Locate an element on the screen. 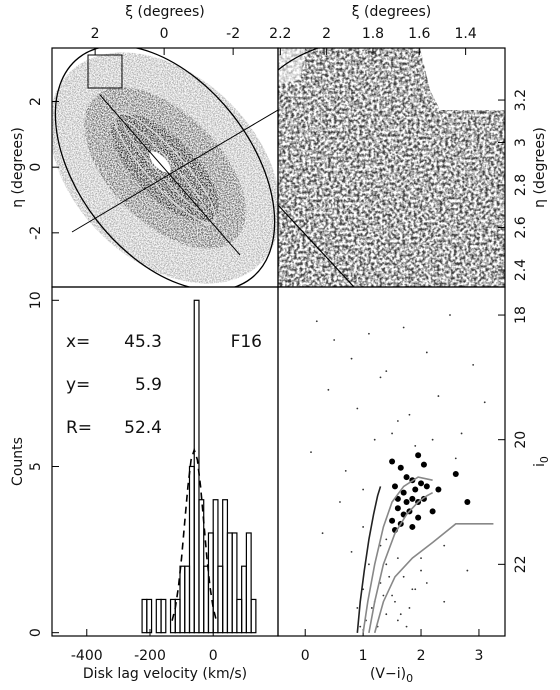 Image resolution: width=560 pixels, height=690 pixels. x-tick-label: -200 is located at coordinates (150, 656).